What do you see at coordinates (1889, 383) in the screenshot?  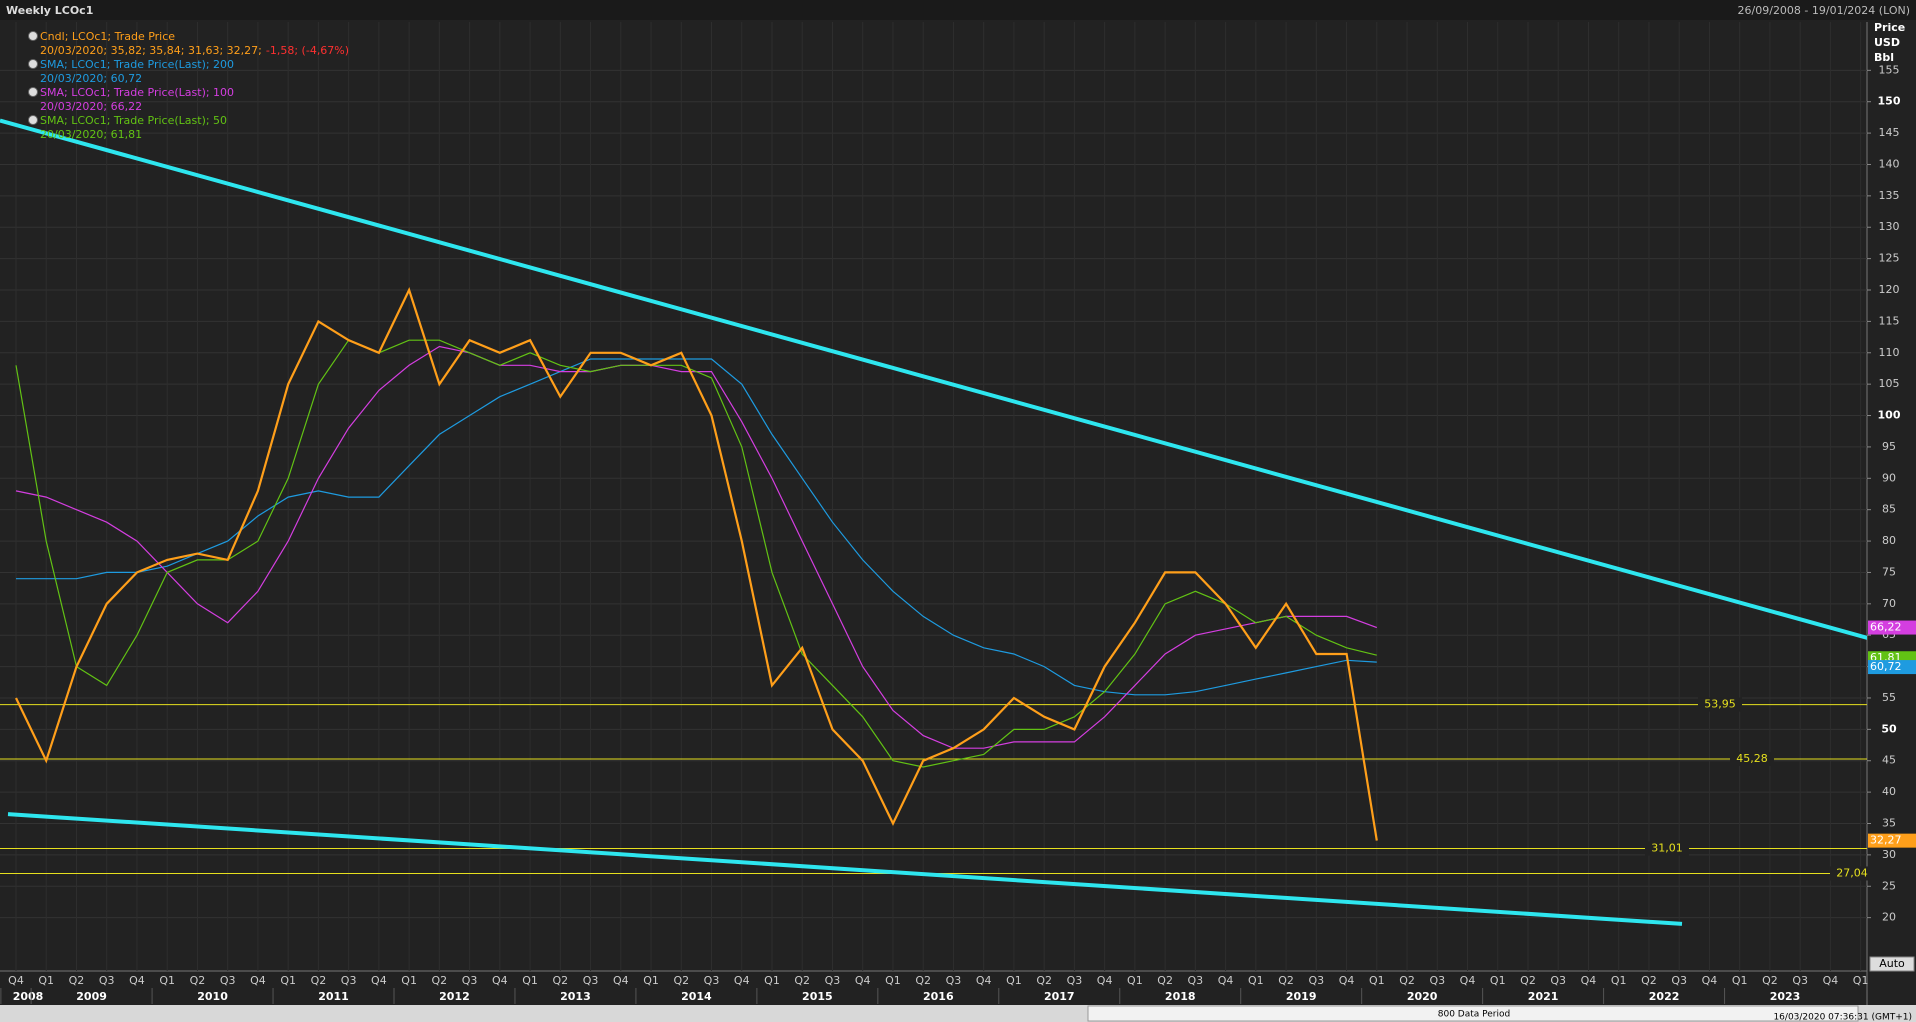 I see `y-tick-label: 105` at bounding box center [1889, 383].